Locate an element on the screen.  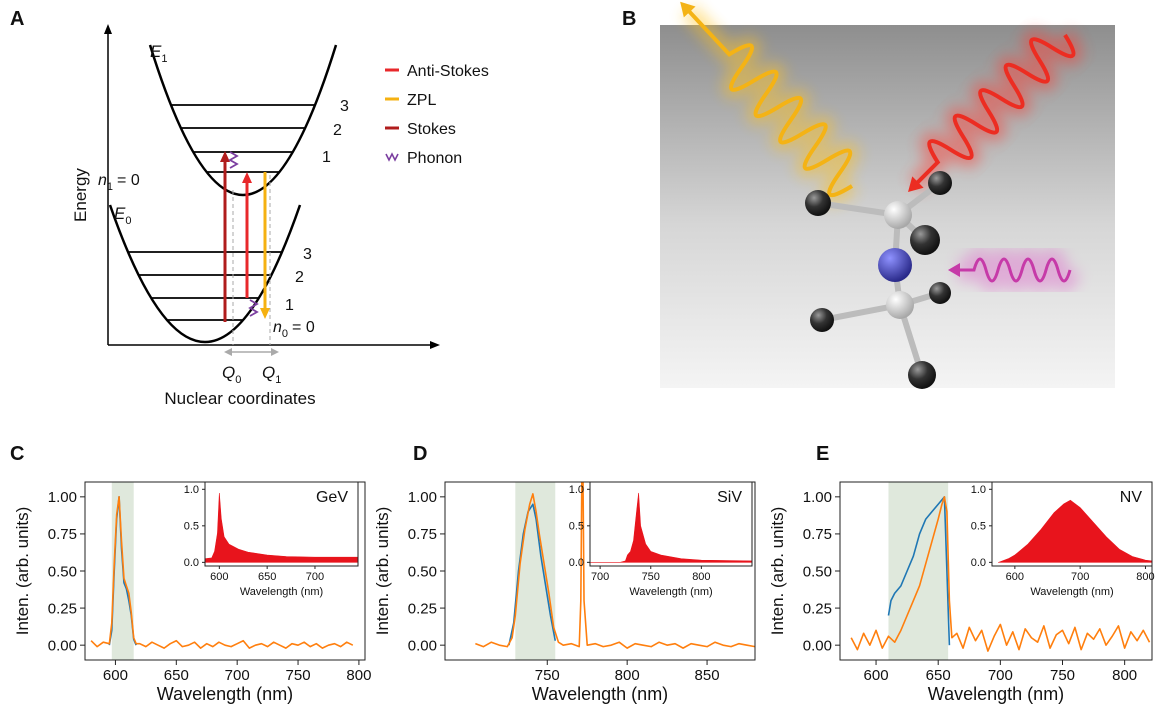
y-tick-label: 1.0 is located at coordinates (191, 490).